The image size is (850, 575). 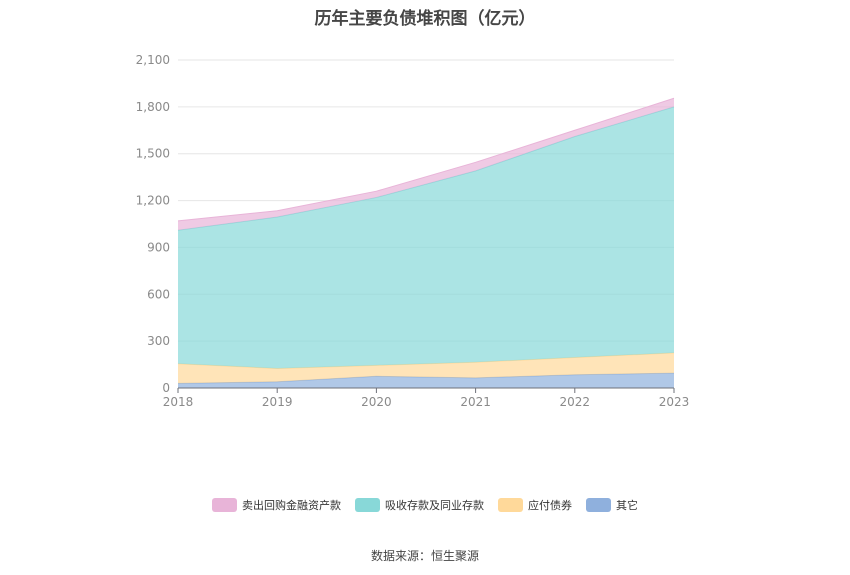 I want to click on area-edge, so click(x=426, y=159).